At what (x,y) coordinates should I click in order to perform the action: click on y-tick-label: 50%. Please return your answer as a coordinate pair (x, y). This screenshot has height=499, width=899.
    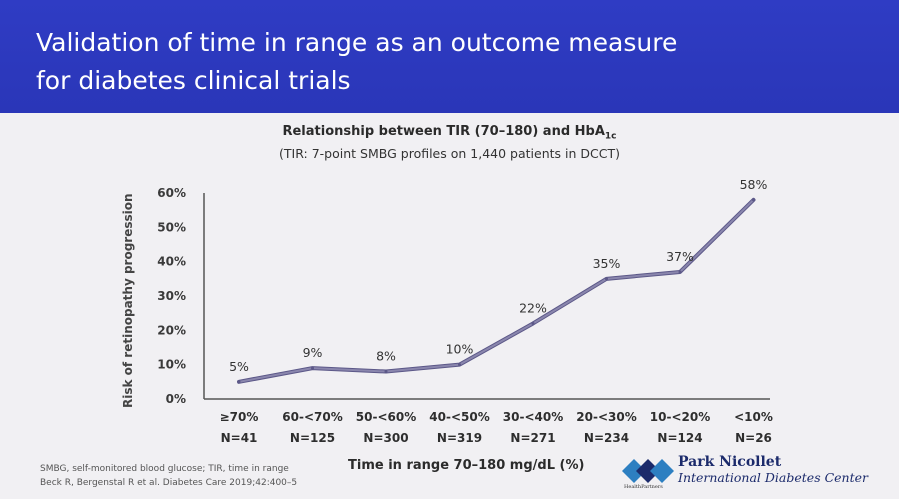
    Looking at the image, I should click on (171, 227).